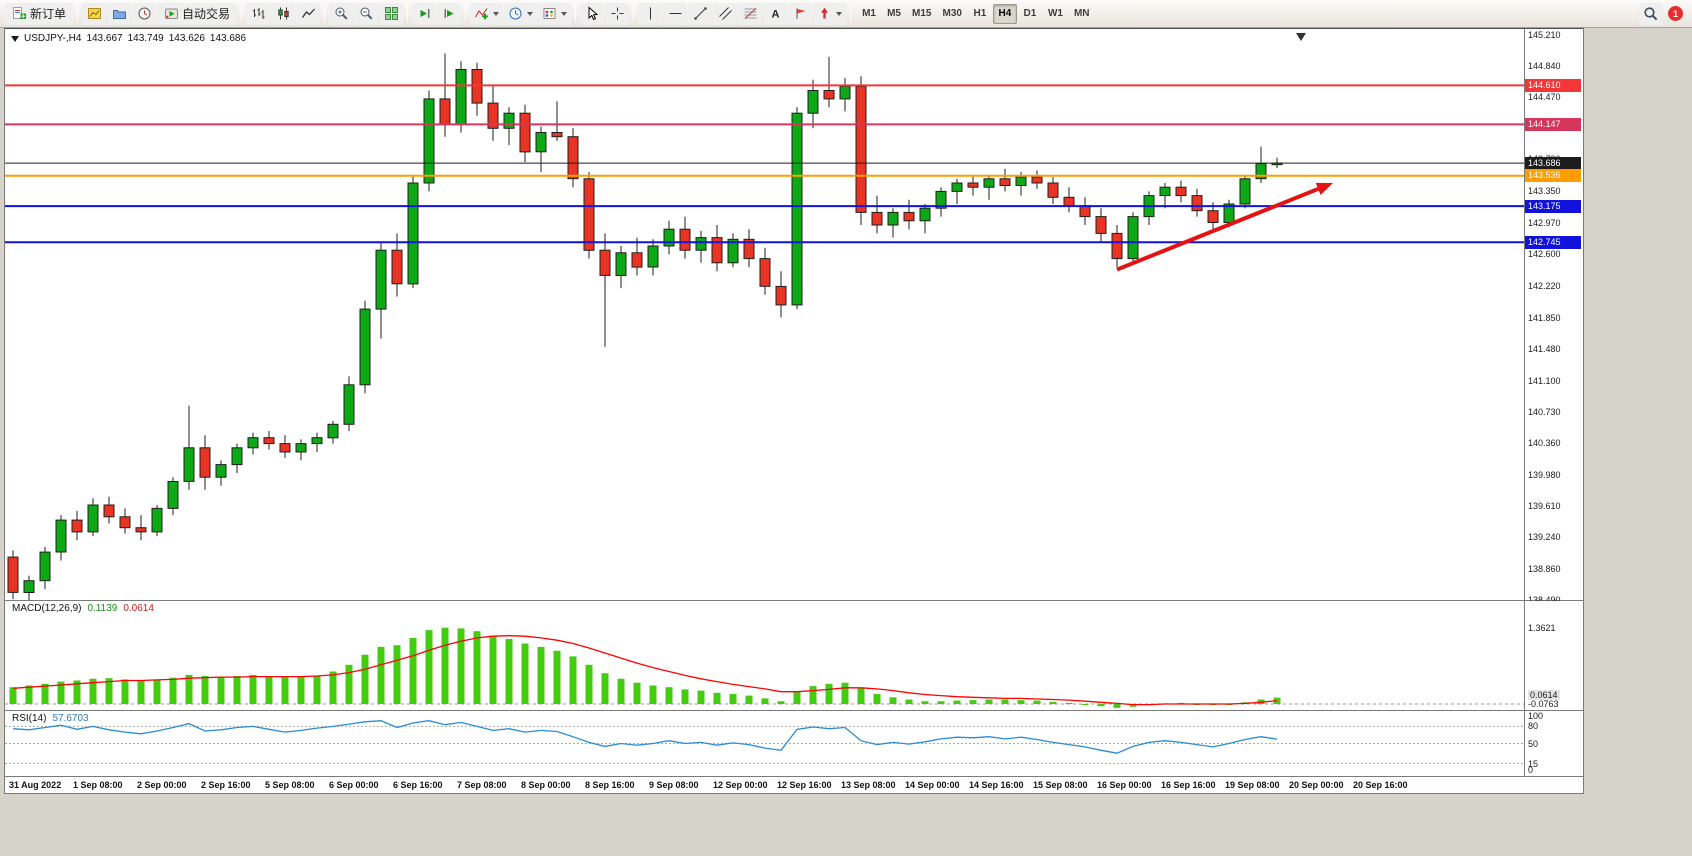 This screenshot has height=856, width=1692. Describe the element at coordinates (1544, 380) in the screenshot. I see `y-axis-tick: 141.100` at that location.